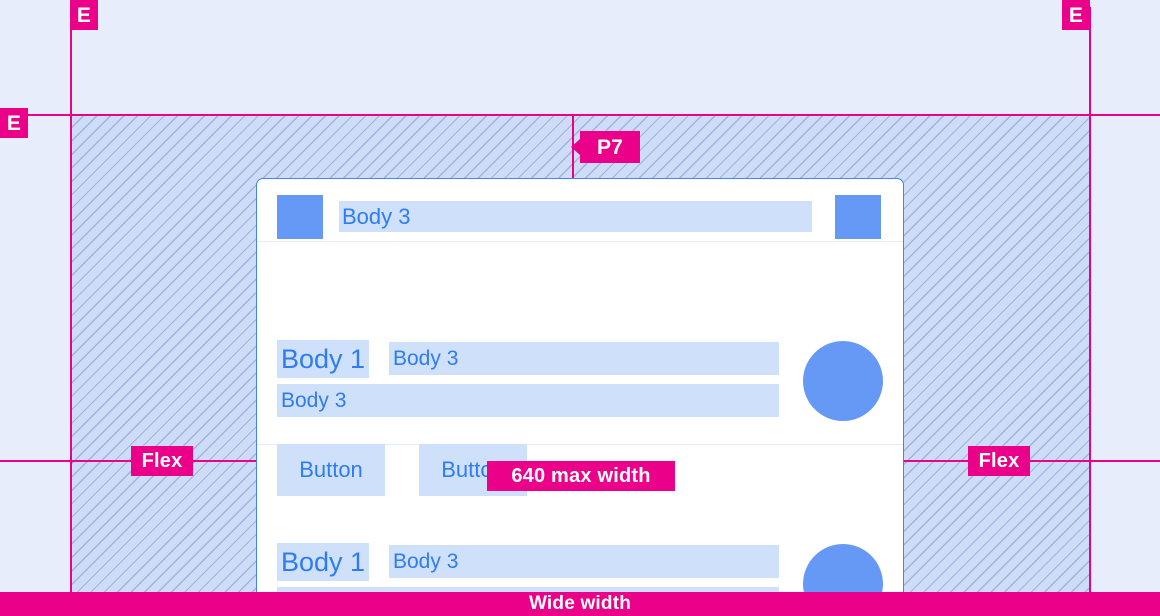 The image size is (1160, 616). Describe the element at coordinates (581, 476) in the screenshot. I see `max-width-badge: 640 max width` at that location.